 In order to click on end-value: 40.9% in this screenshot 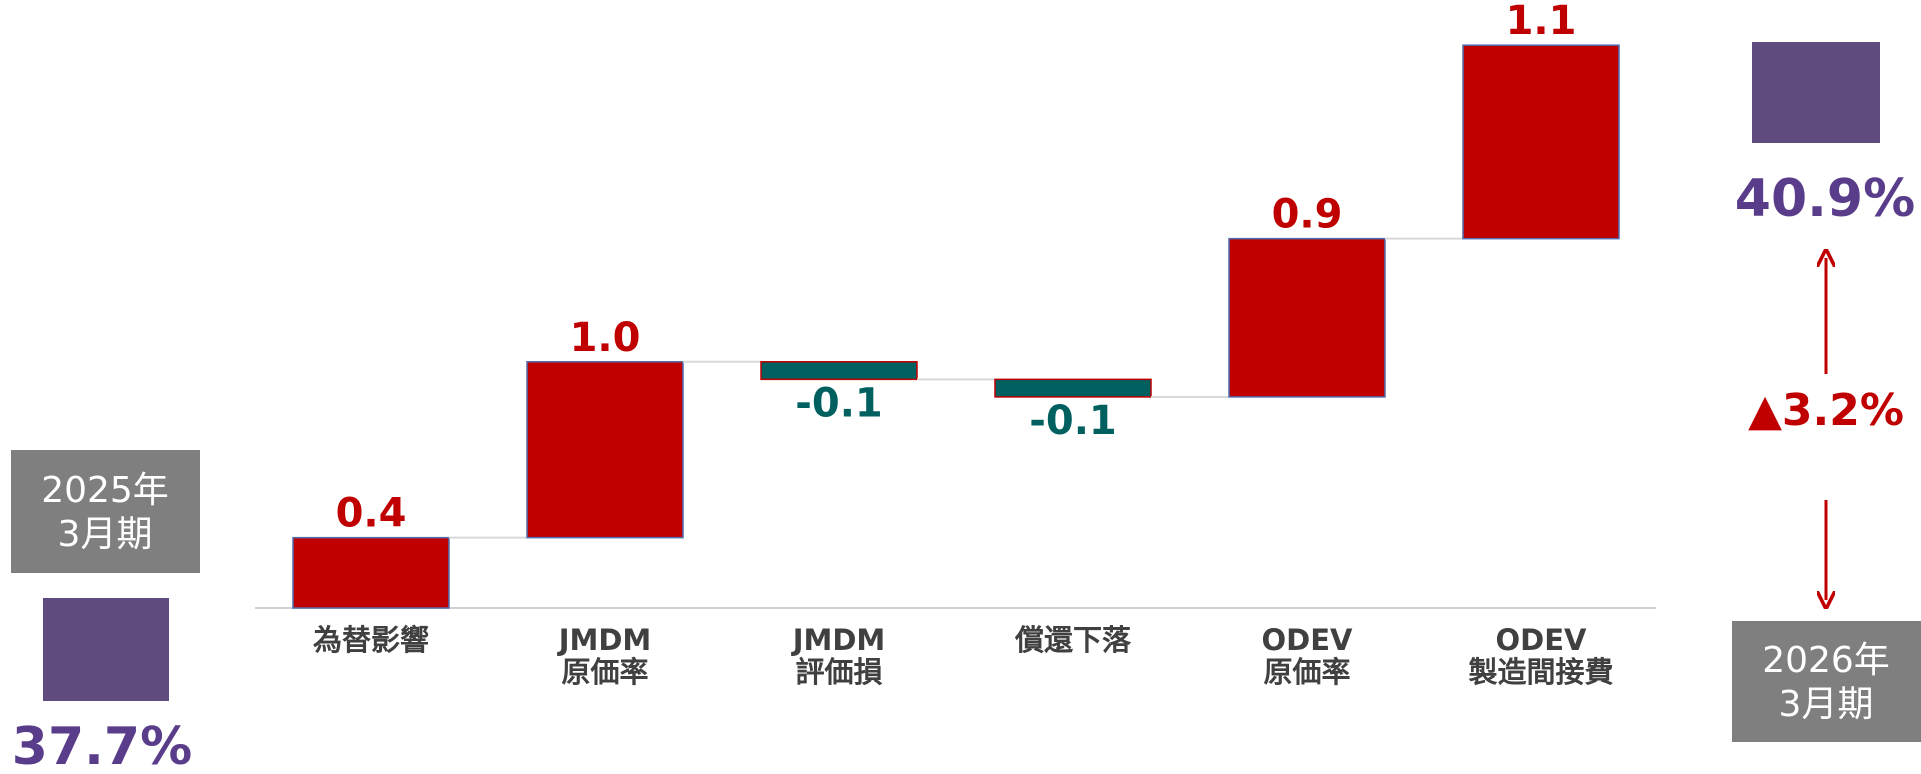, I will do `click(1825, 199)`.